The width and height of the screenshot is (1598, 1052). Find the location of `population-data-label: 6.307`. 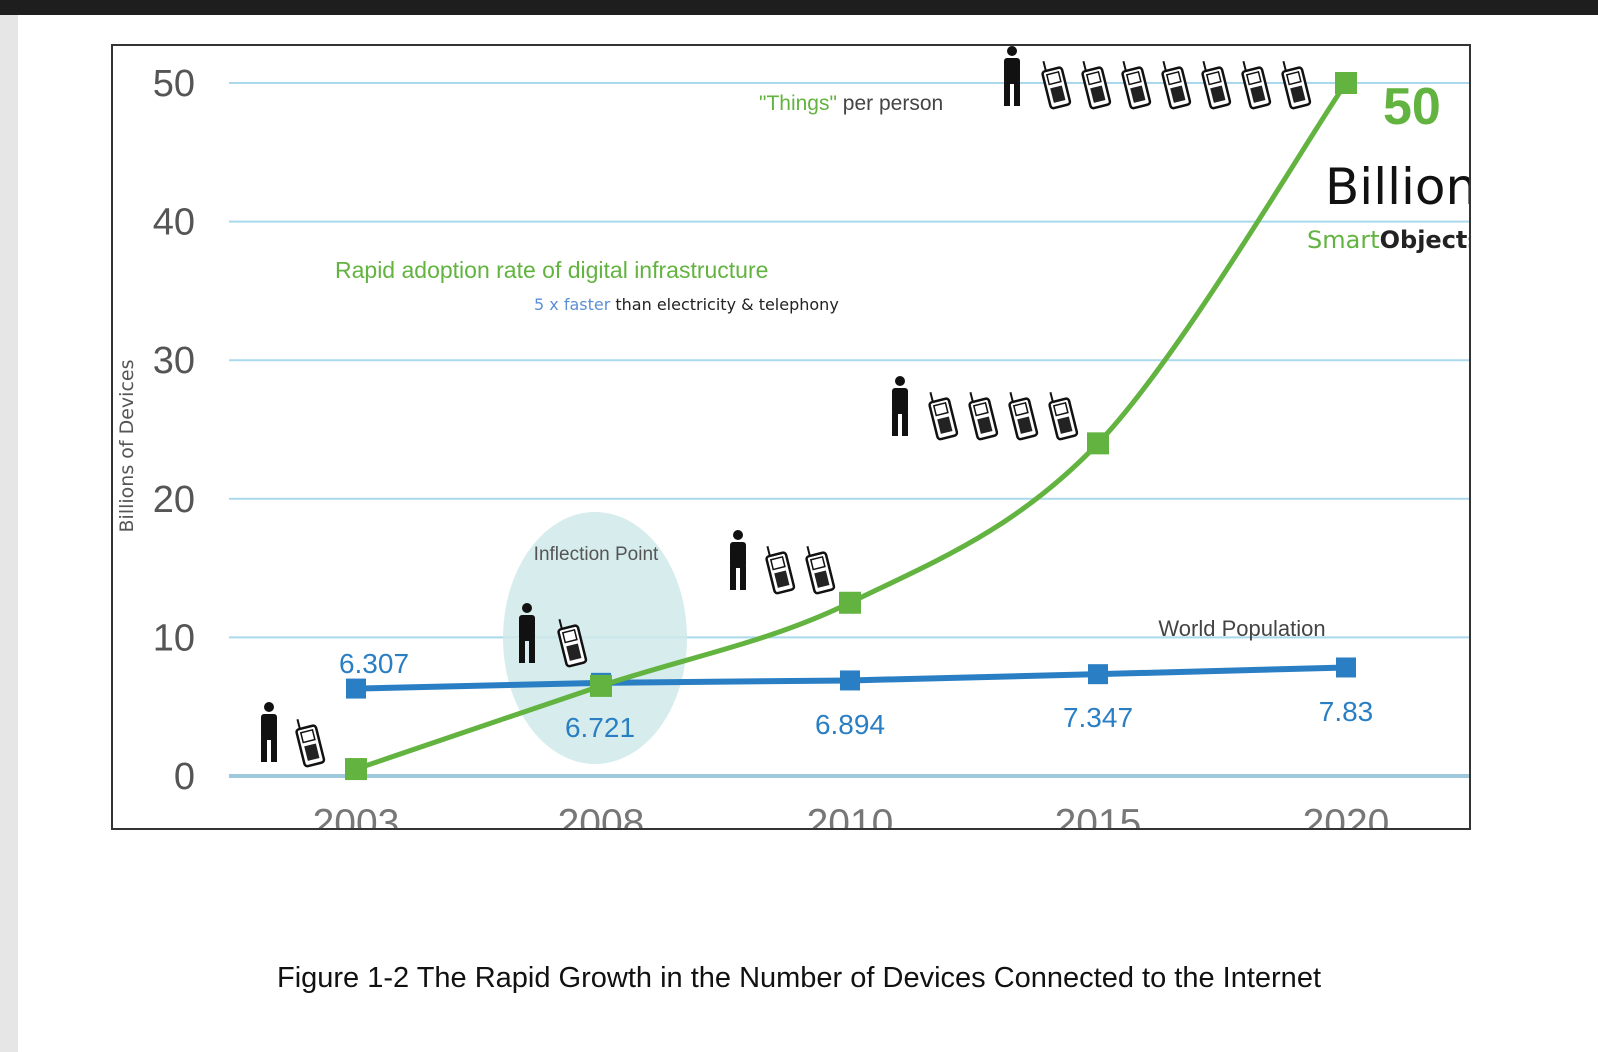

population-data-label: 6.307 is located at coordinates (374, 663).